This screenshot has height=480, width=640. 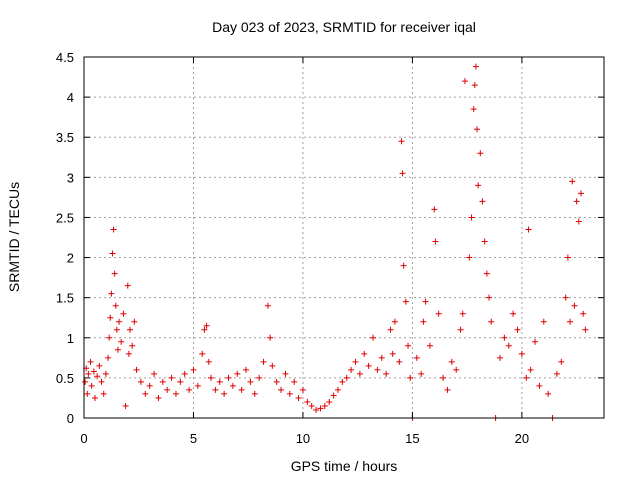 What do you see at coordinates (65, 217) in the screenshot?
I see `y-tick-label: 2.5` at bounding box center [65, 217].